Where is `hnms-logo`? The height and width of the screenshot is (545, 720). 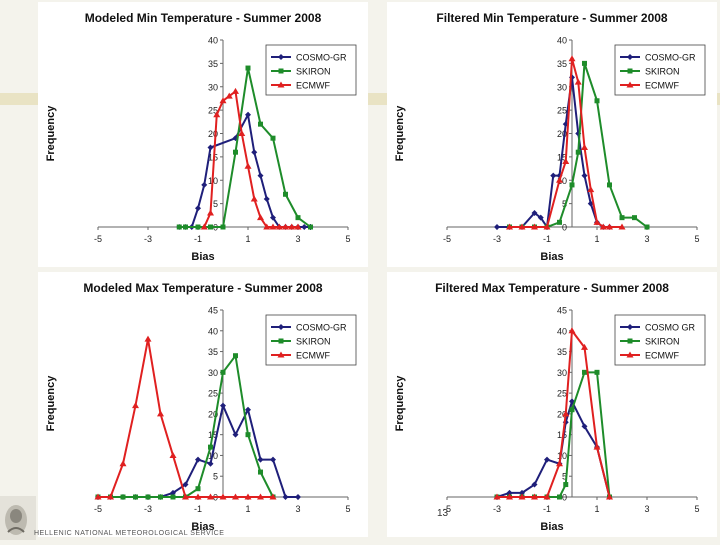
hnms-logo is located at coordinates (18, 518).